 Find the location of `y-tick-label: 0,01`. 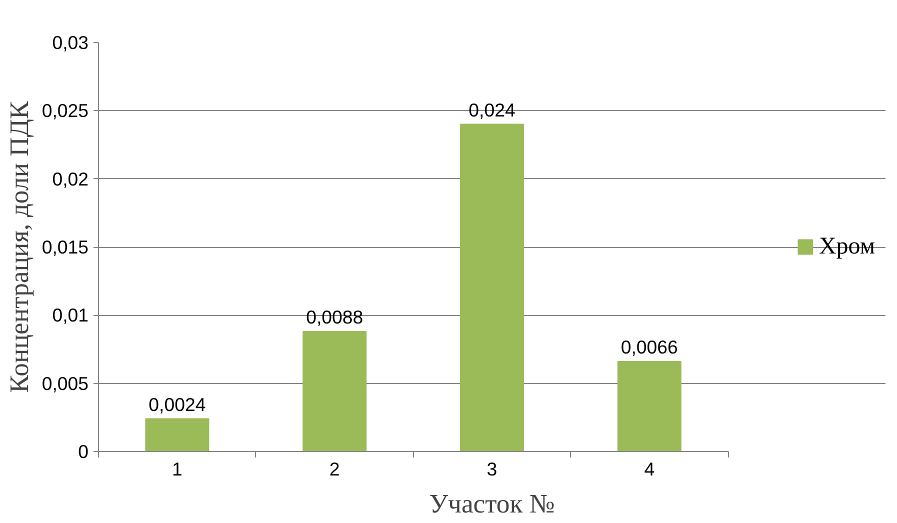

y-tick-label: 0,01 is located at coordinates (70, 315).